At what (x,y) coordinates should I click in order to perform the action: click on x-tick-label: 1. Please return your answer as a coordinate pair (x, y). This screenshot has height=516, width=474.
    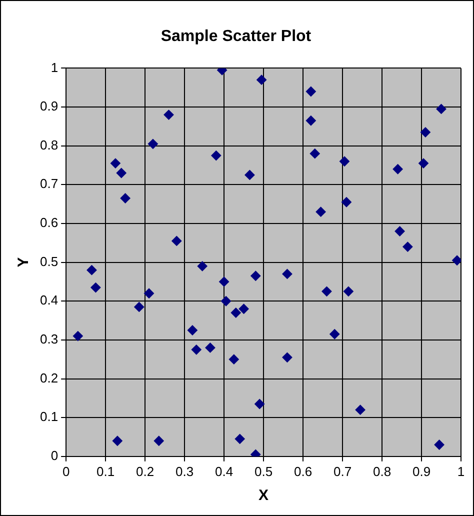
    Looking at the image, I should click on (461, 471).